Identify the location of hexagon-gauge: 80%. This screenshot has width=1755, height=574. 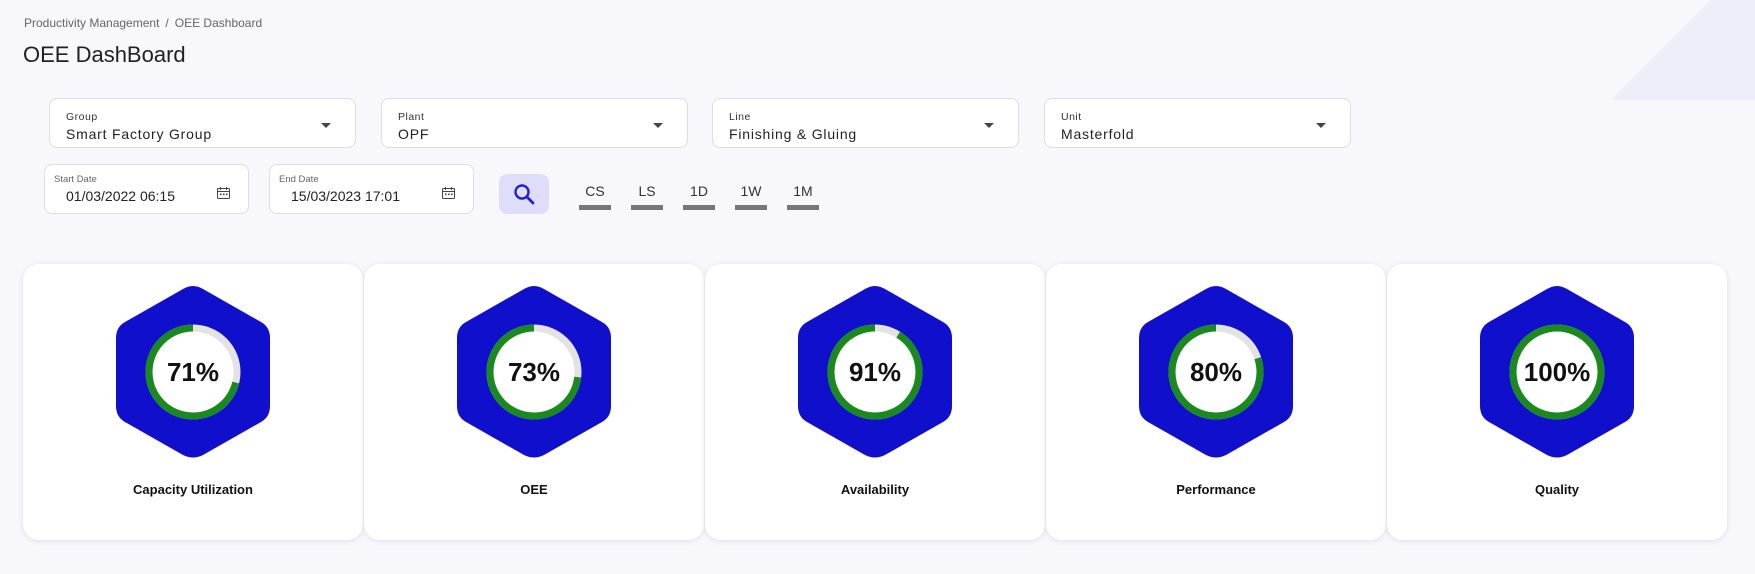
(1216, 372).